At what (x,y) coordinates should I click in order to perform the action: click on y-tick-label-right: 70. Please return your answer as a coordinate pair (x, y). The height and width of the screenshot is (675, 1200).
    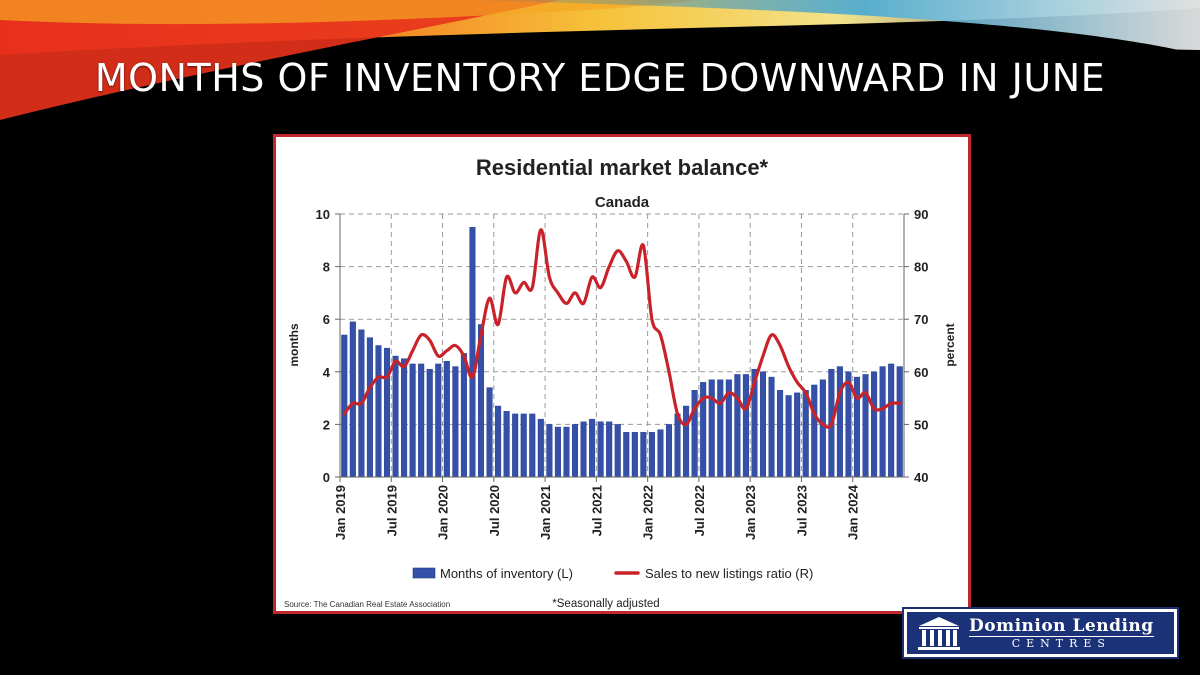
    Looking at the image, I should click on (921, 319).